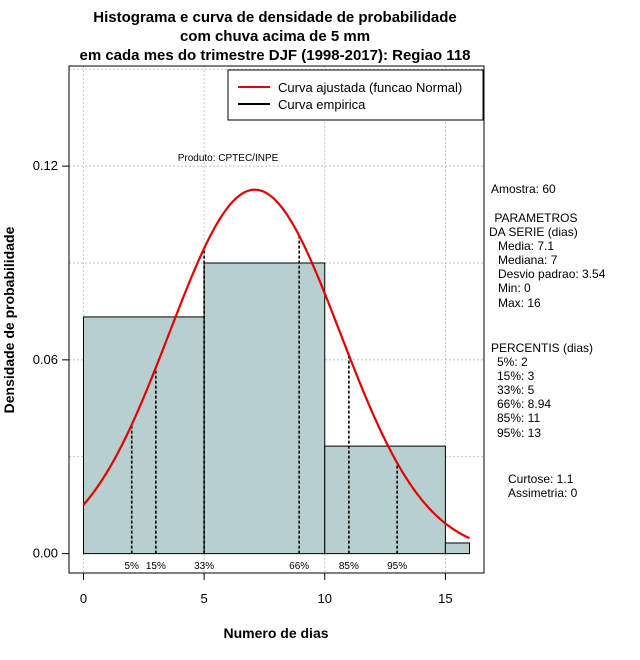 The width and height of the screenshot is (640, 660). Describe the element at coordinates (266, 589) in the screenshot. I see `x-axis: 0 5 10 15` at that location.